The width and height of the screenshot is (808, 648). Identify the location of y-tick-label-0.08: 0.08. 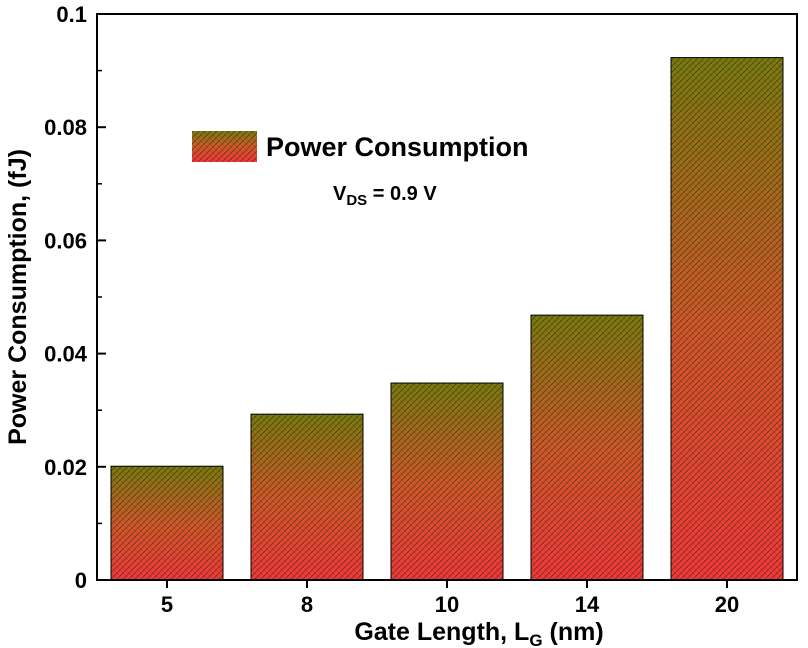
(65, 127).